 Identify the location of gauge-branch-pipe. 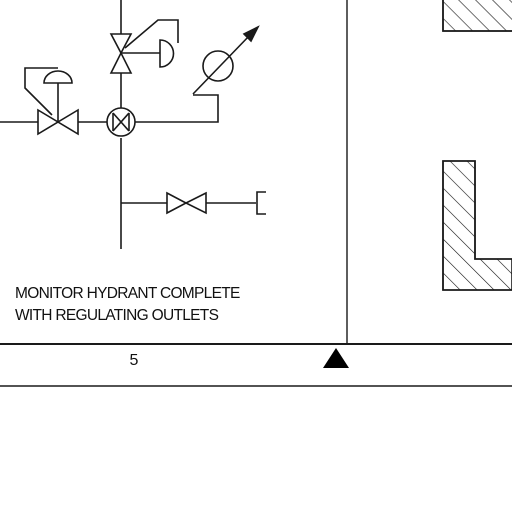
(177, 108).